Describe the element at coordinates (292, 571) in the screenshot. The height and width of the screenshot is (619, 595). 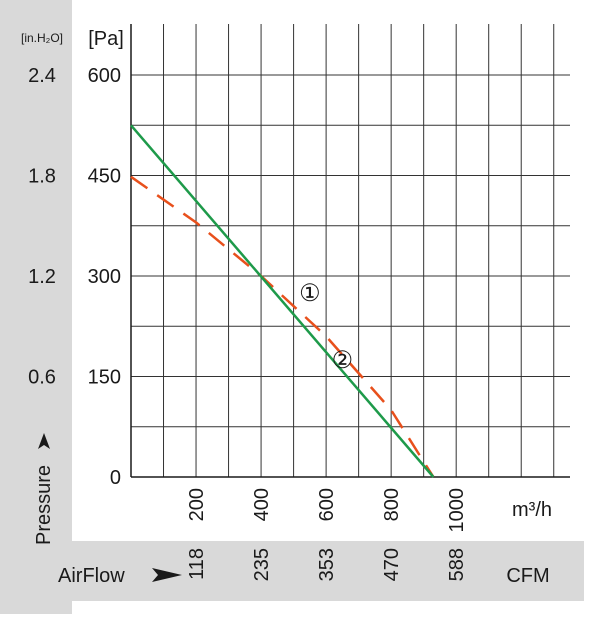
I see `bottom-axis-band` at that location.